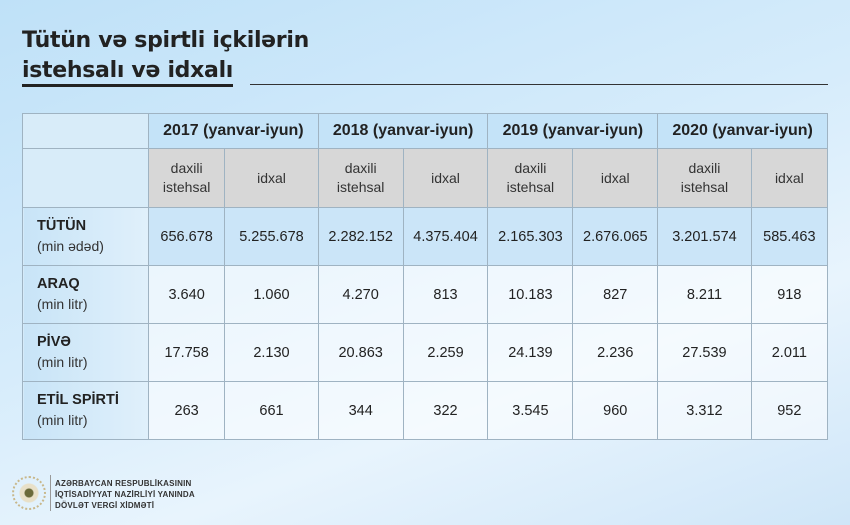  Describe the element at coordinates (165, 40) in the screenshot. I see `title-line-1: Tütün və spirtli içkilərin` at that location.